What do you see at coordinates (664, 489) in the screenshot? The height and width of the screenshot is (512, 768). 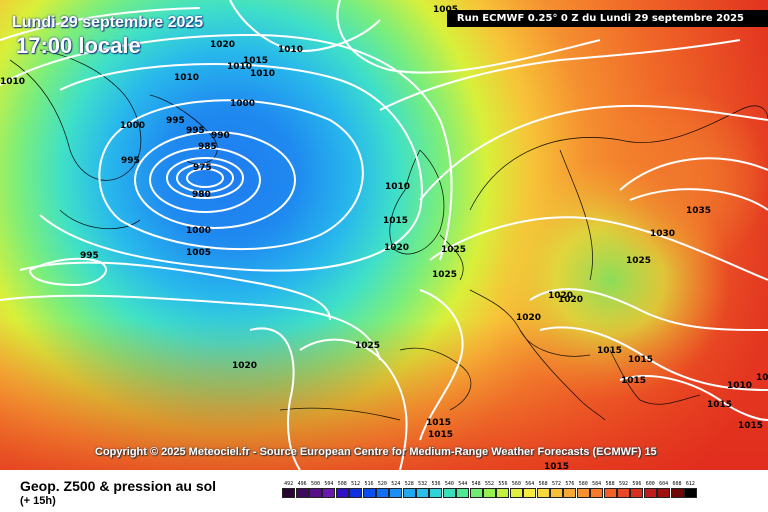 I see `legend-item: 604` at bounding box center [664, 489].